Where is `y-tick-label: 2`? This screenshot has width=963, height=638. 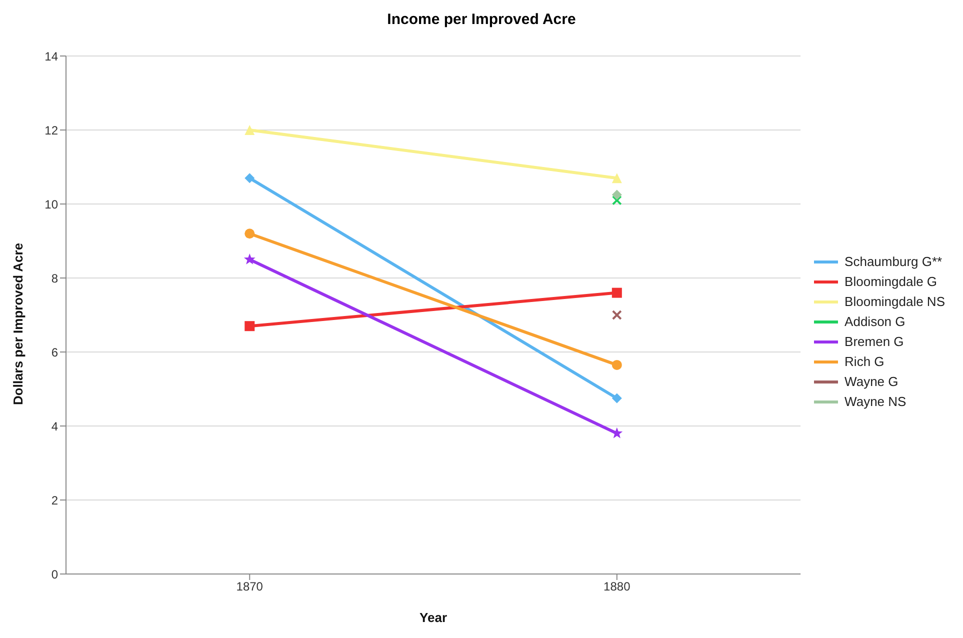
y-tick-label: 2 is located at coordinates (54, 500).